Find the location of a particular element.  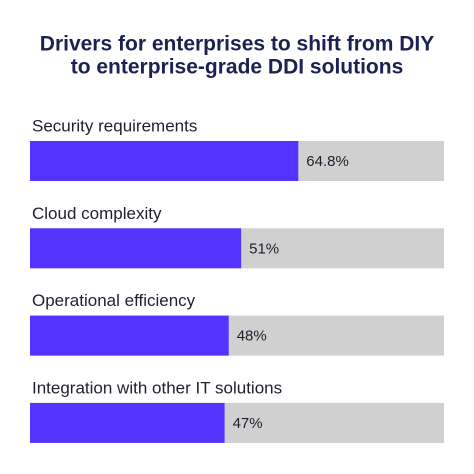

value-label: 48% is located at coordinates (252, 336).